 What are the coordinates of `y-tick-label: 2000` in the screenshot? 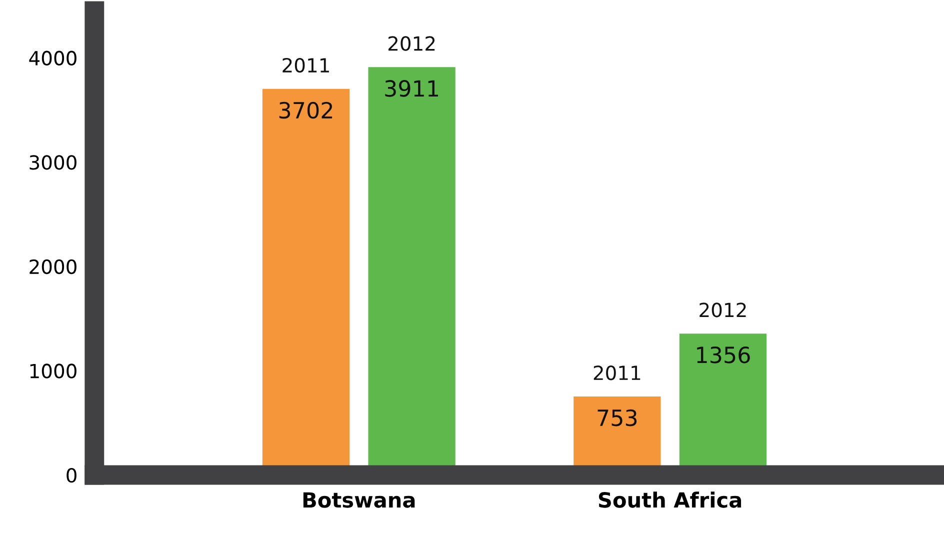 It's located at (53, 266).